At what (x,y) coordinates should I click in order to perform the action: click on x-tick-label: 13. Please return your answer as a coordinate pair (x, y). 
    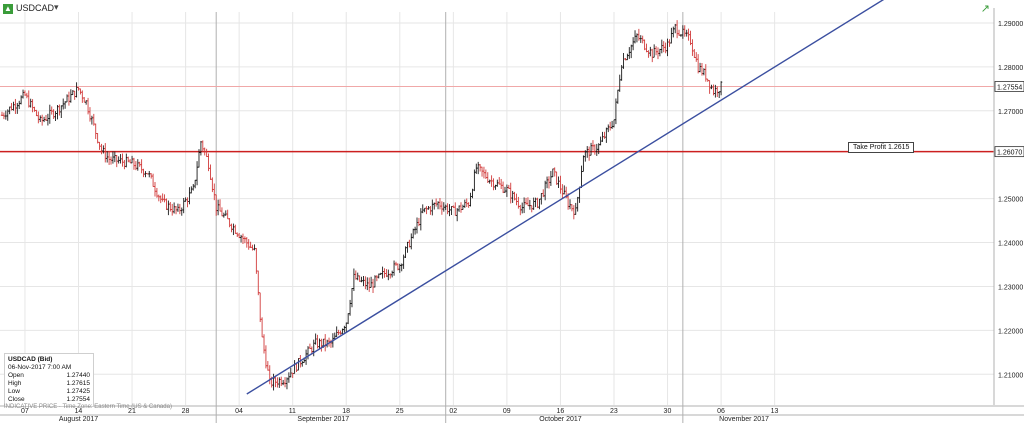
    Looking at the image, I should click on (775, 411).